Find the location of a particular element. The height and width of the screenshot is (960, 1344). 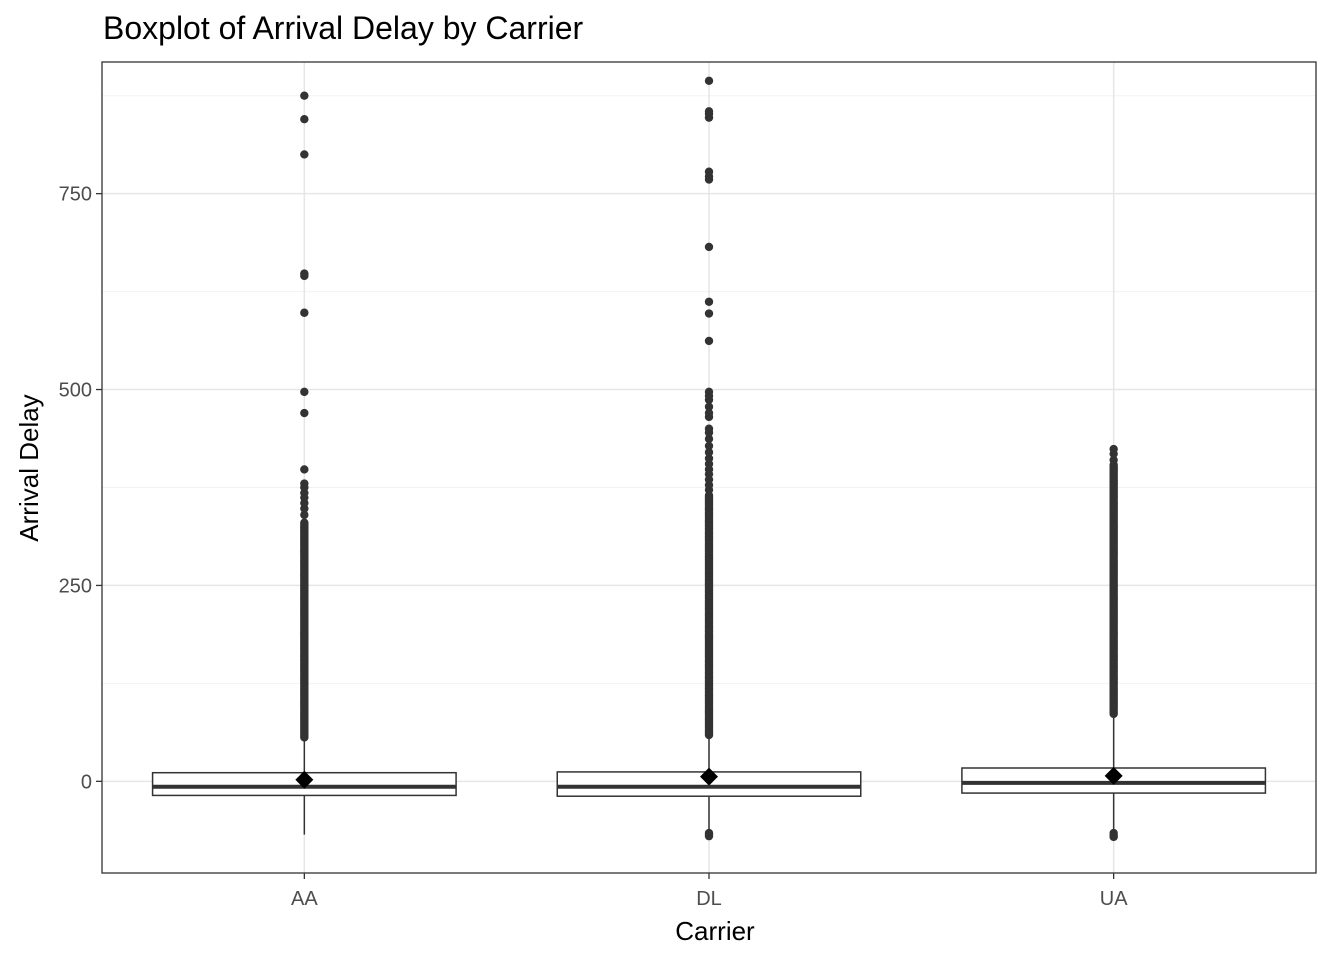

box-group-ua is located at coordinates (1114, 643).